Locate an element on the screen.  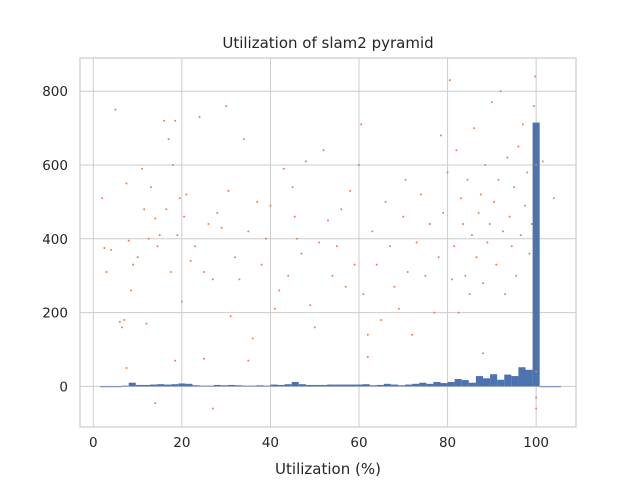
x-tick-label: 0 is located at coordinates (93, 443).